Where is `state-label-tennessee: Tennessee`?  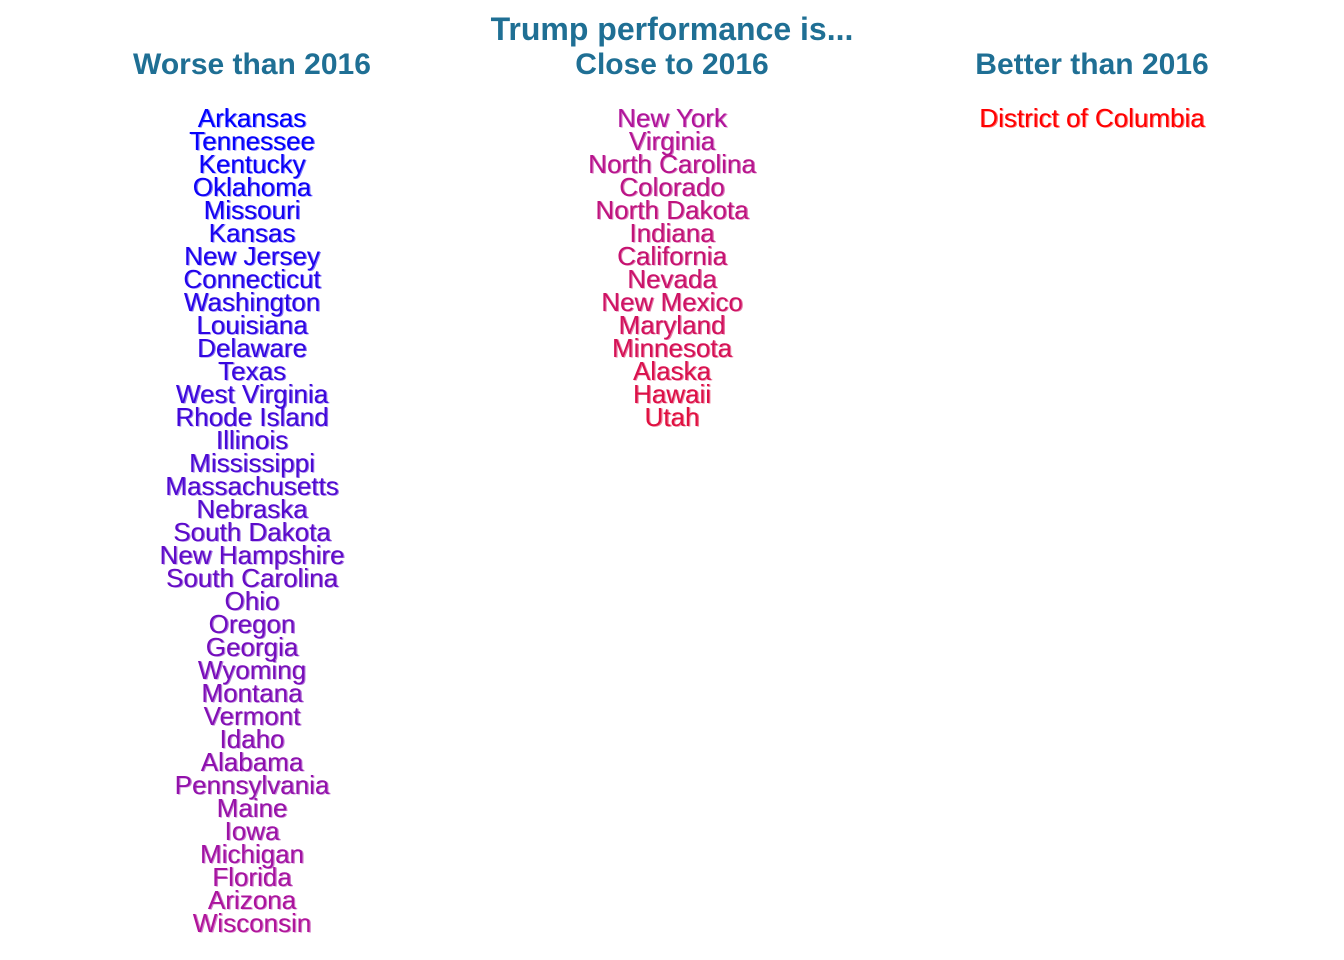
state-label-tennessee: Tennessee is located at coordinates (252, 141).